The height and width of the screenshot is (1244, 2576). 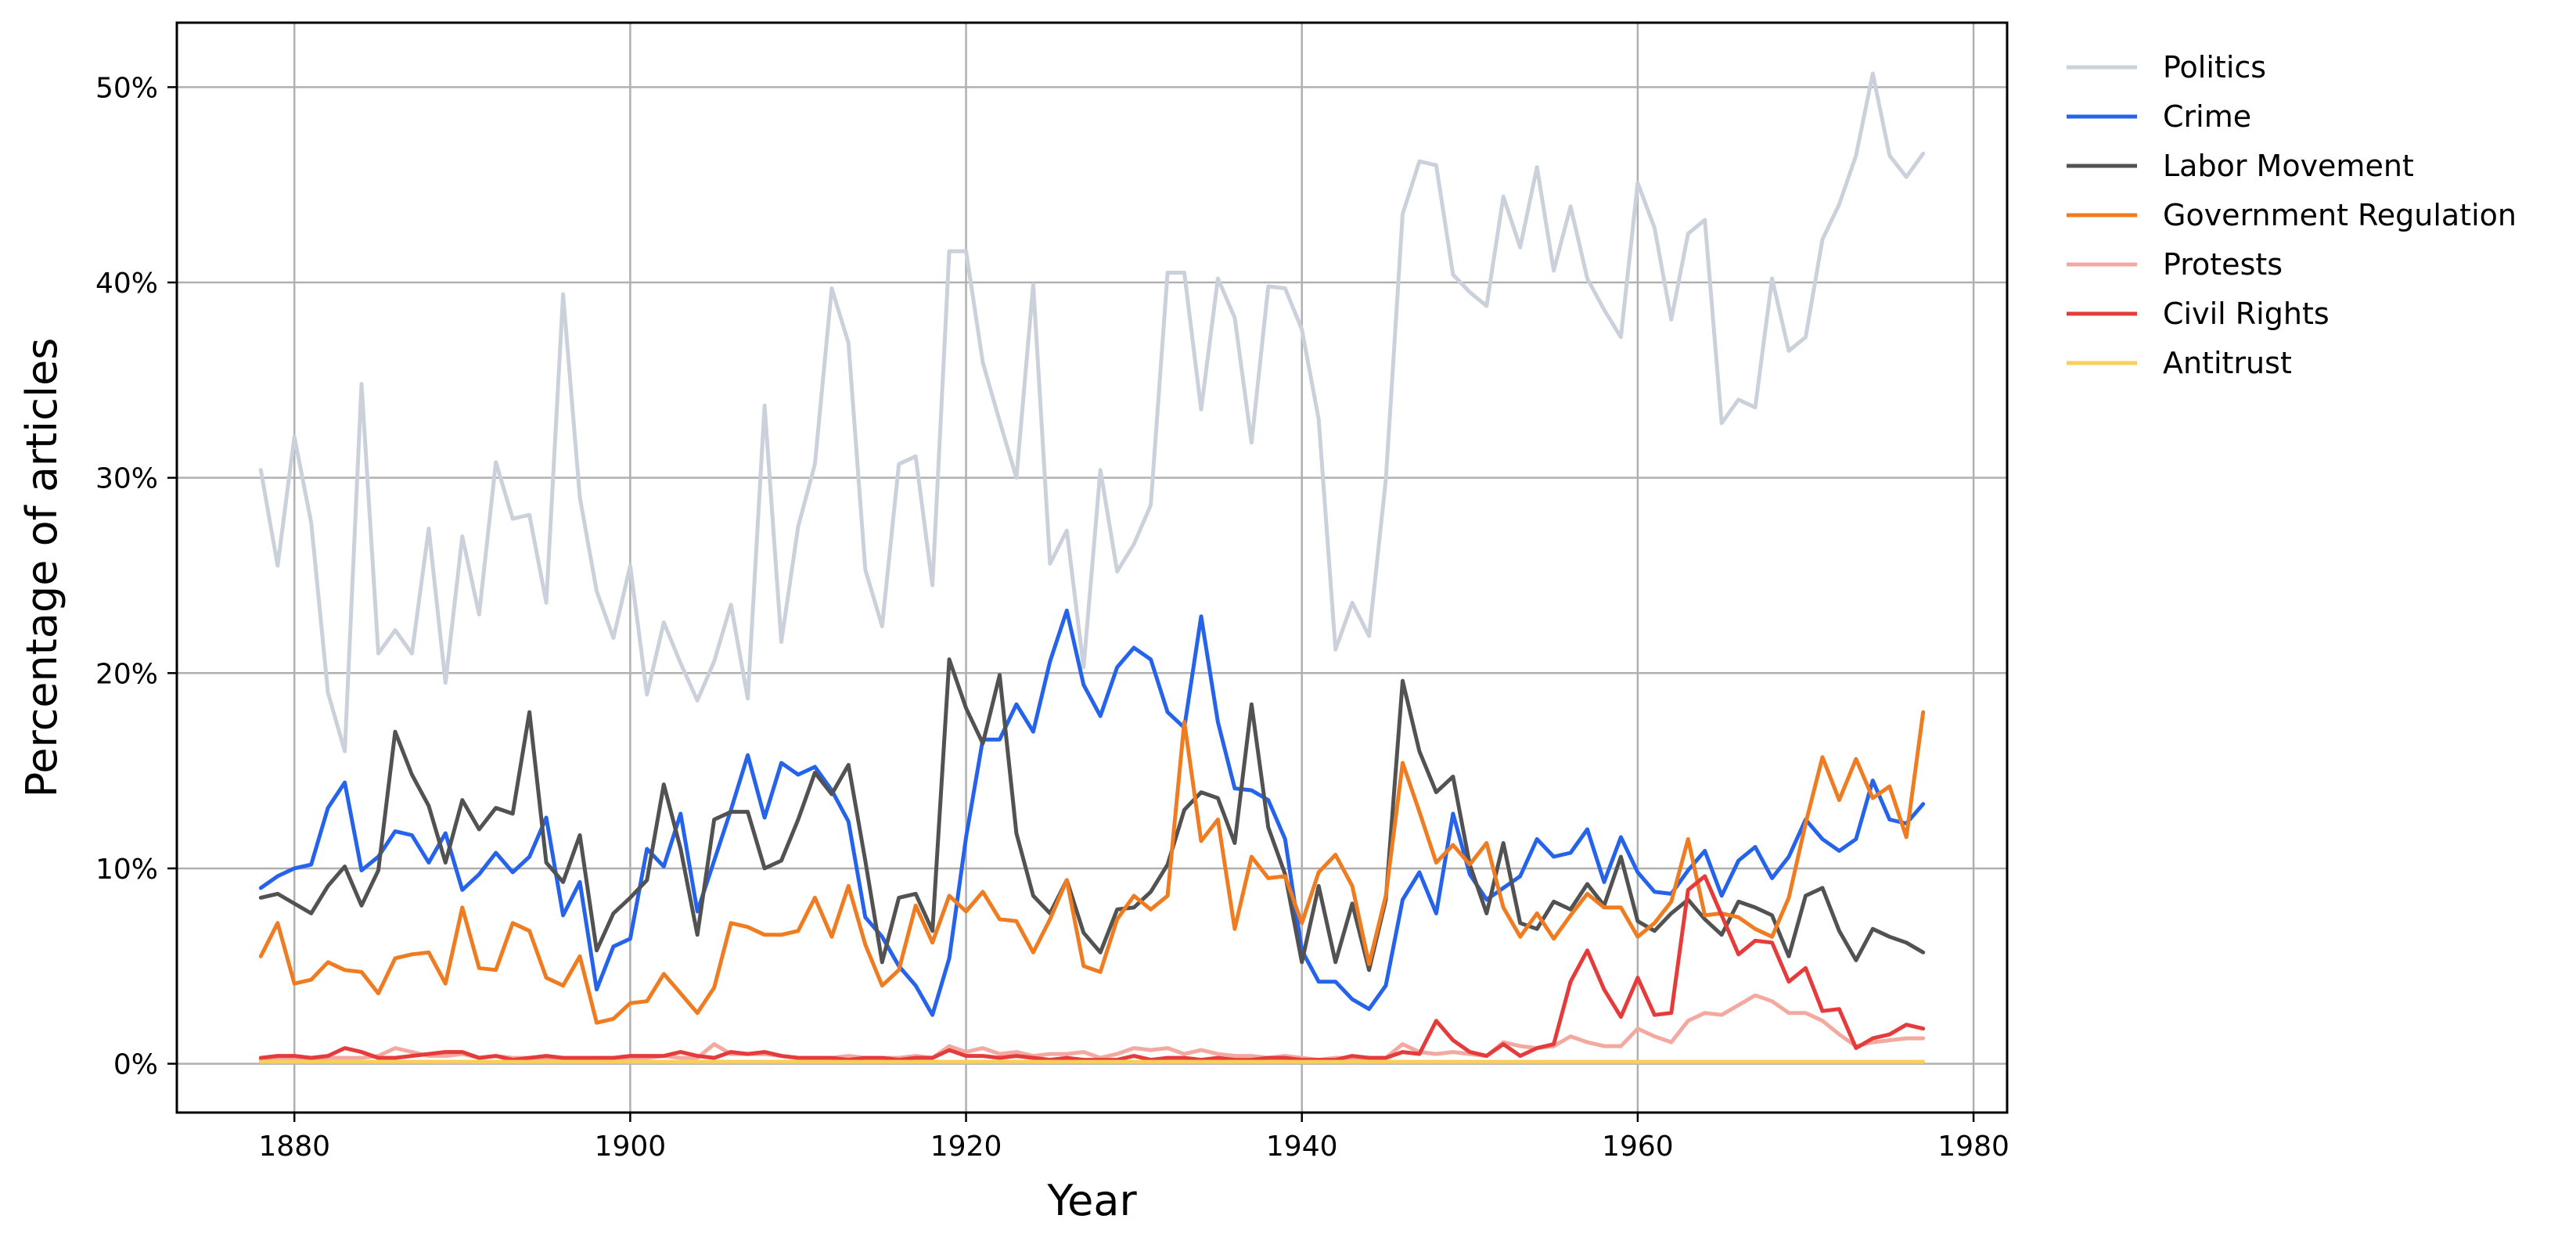 What do you see at coordinates (126, 870) in the screenshot?
I see `y-tick-label: 10%` at bounding box center [126, 870].